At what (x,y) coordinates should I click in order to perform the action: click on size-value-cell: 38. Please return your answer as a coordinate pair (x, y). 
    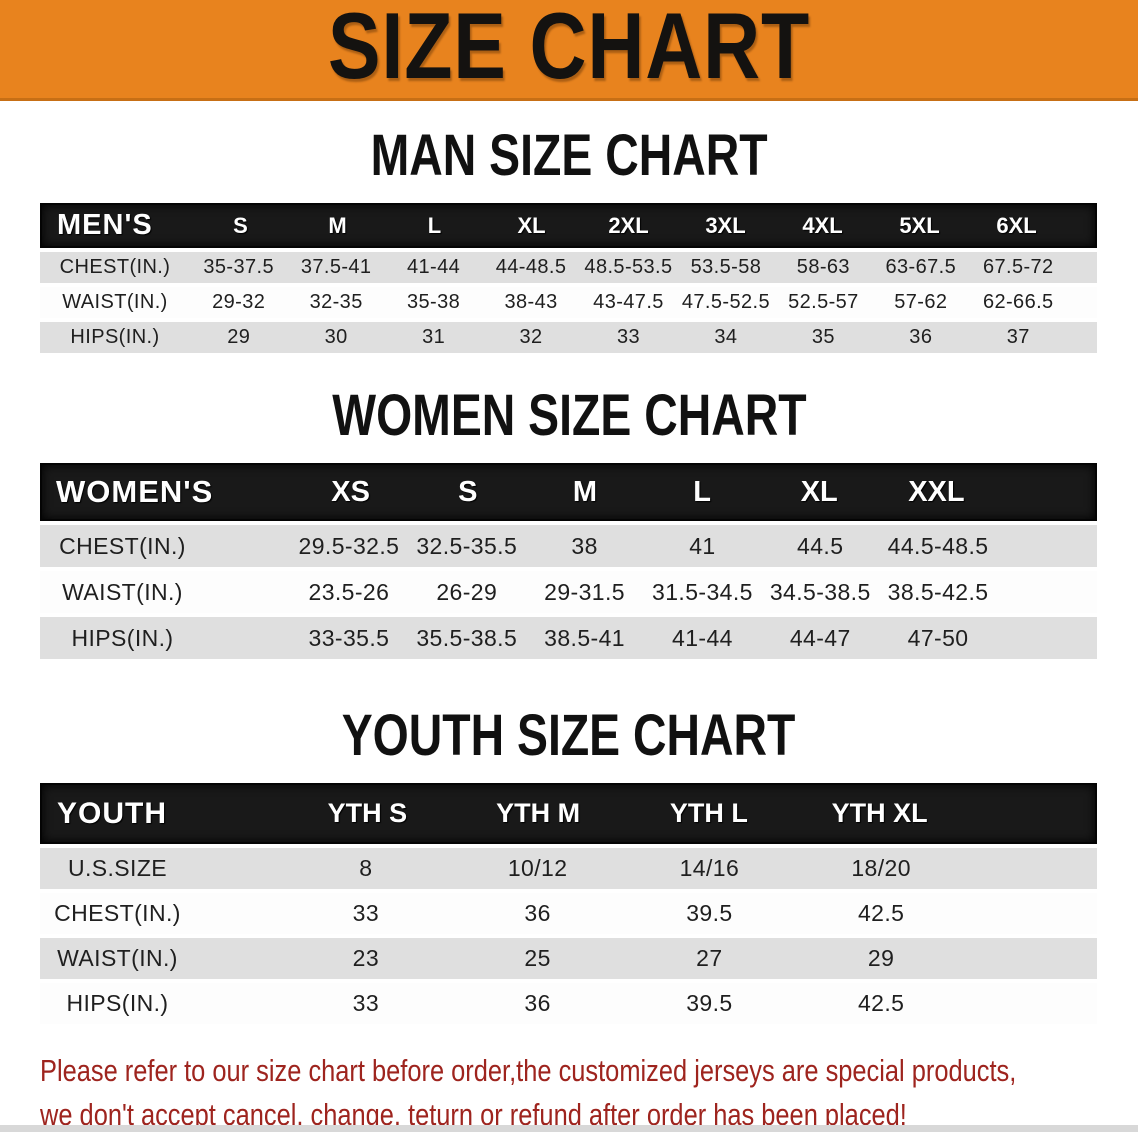
    Looking at the image, I should click on (584, 545).